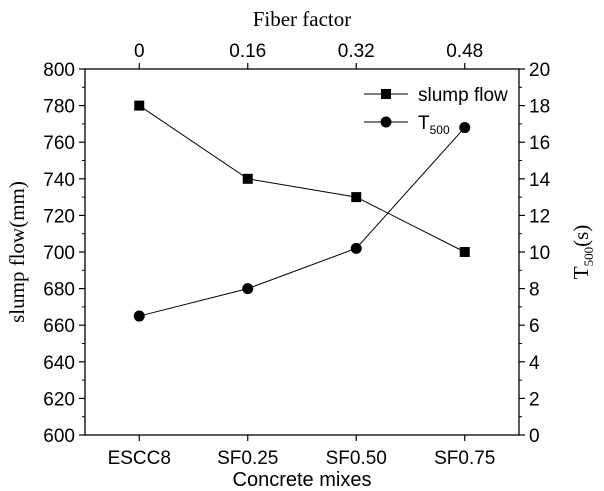 This screenshot has width=604, height=491. Describe the element at coordinates (539, 143) in the screenshot. I see `y-right-tick-label: 16` at that location.